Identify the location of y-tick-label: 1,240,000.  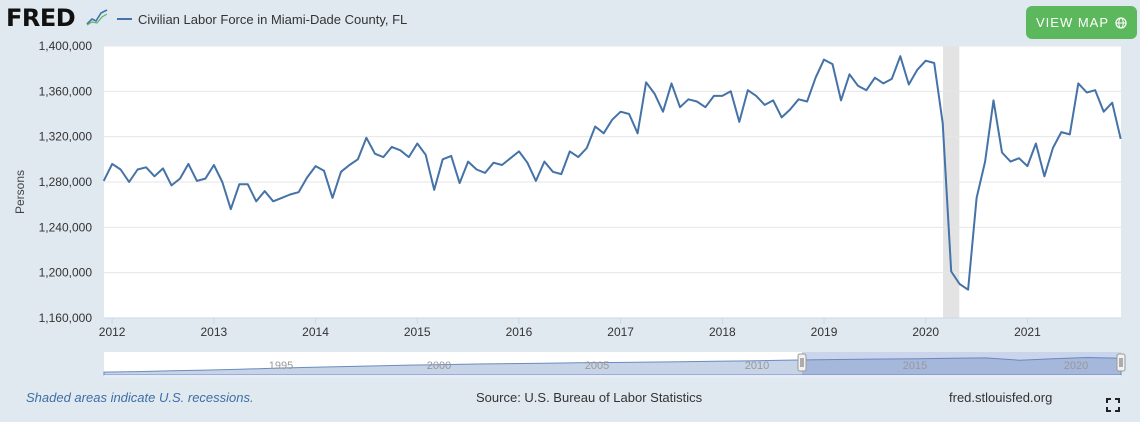
(66, 227).